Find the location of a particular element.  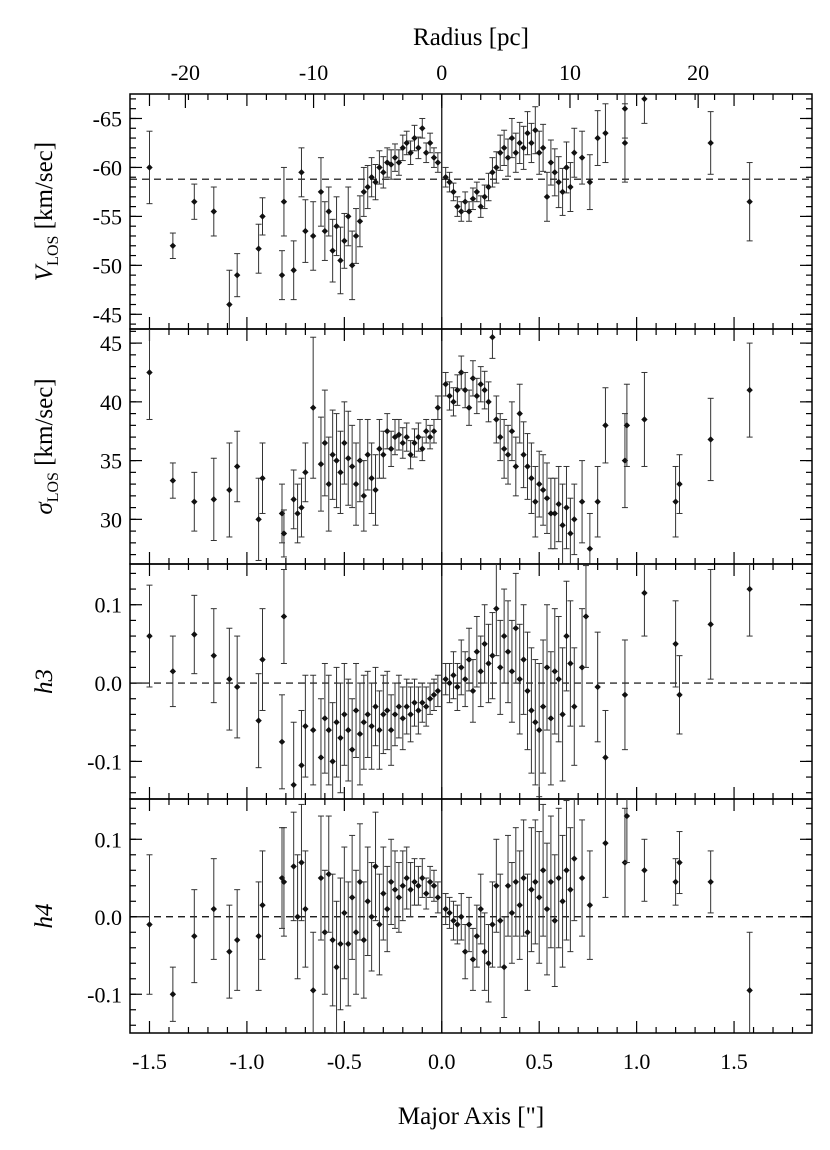

y-axis-title-h3: h3 is located at coordinates (44, 681).